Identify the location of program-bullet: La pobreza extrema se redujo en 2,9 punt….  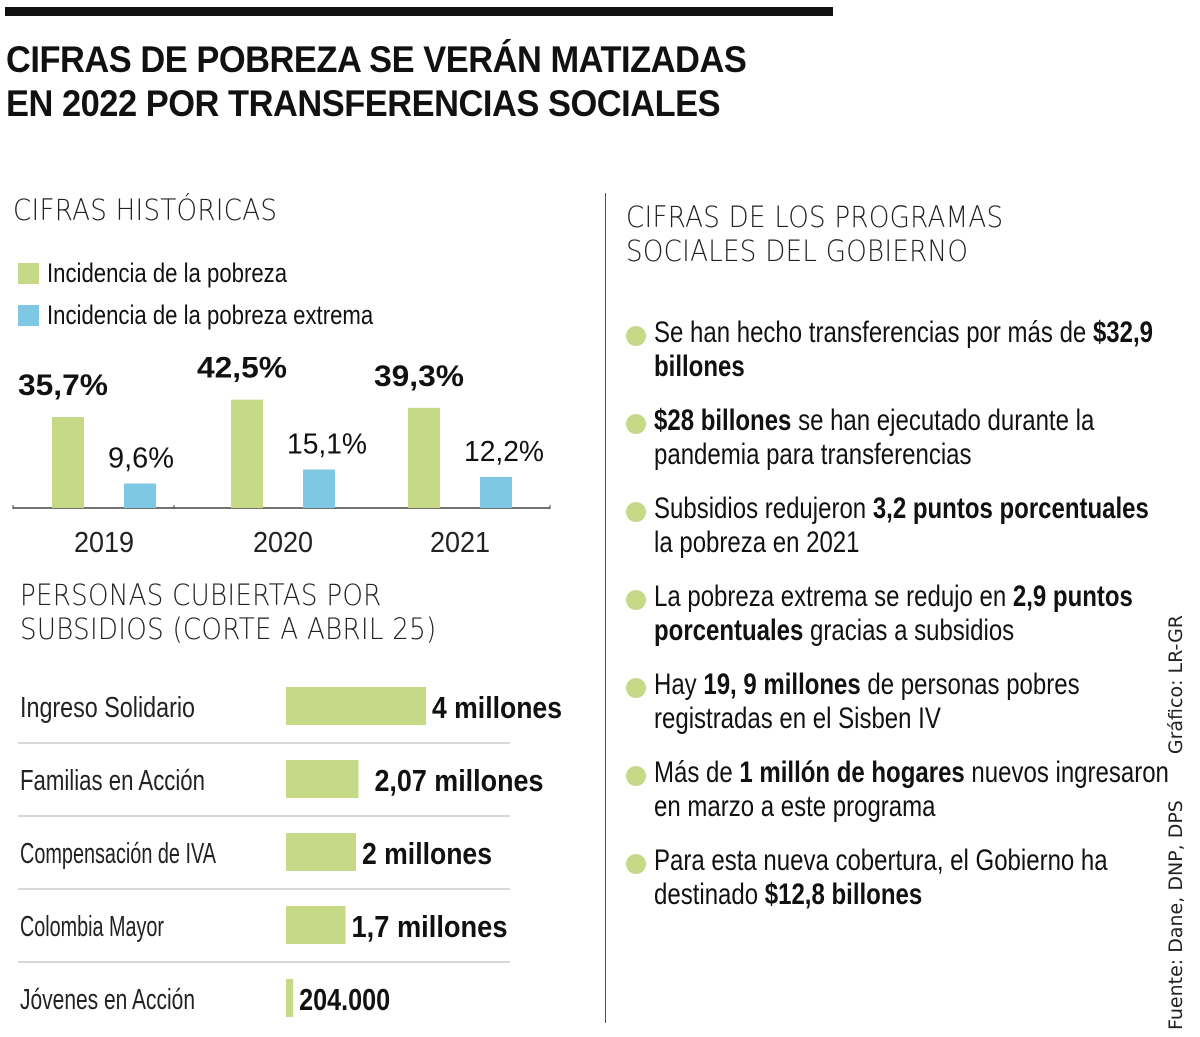
(896, 614).